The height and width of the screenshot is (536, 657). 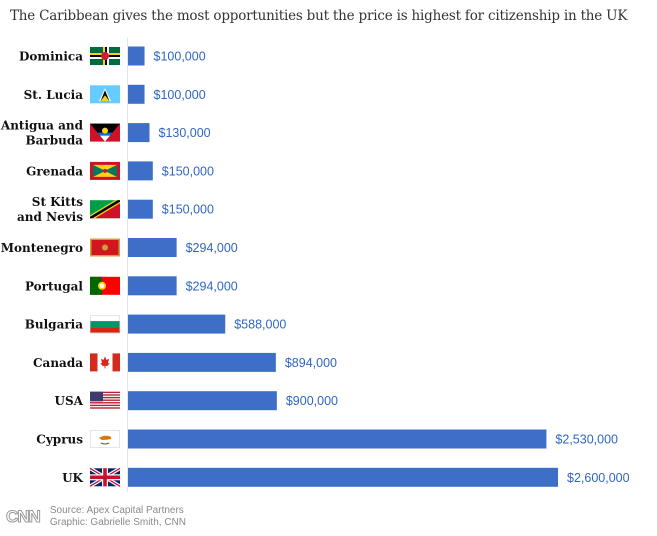 I want to click on grenada-flag-icon, so click(x=105, y=170).